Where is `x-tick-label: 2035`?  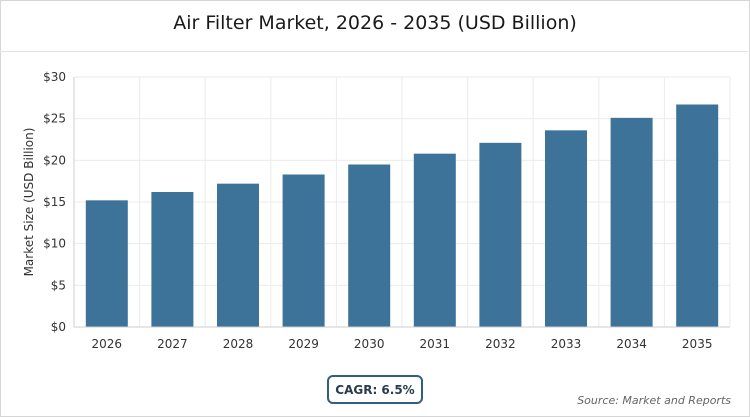 x-tick-label: 2035 is located at coordinates (697, 344).